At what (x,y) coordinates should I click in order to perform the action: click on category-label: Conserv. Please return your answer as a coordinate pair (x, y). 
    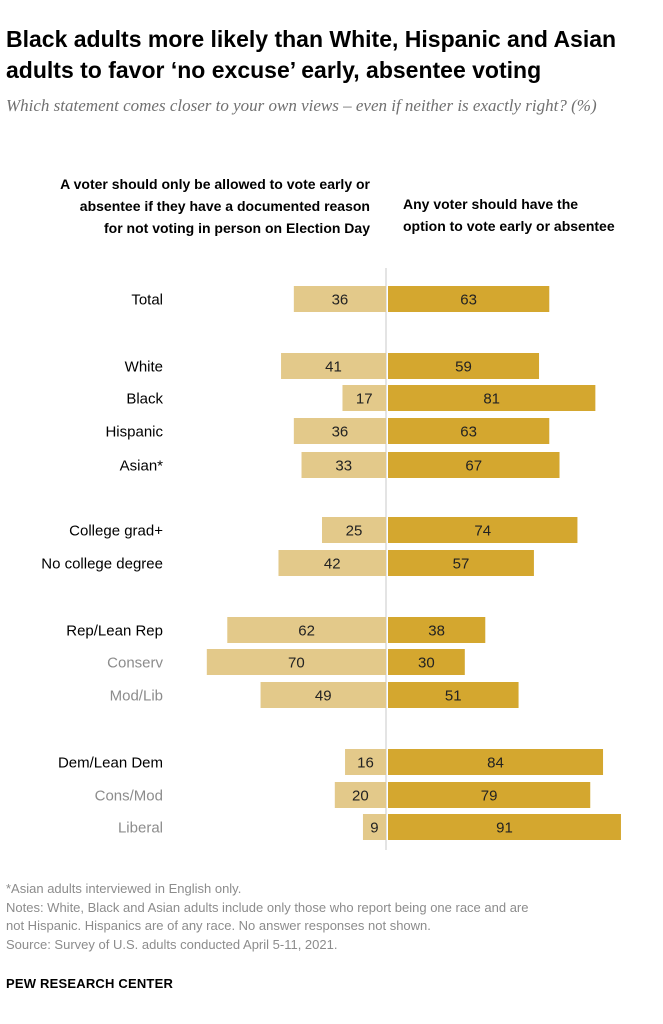
    Looking at the image, I should click on (135, 663).